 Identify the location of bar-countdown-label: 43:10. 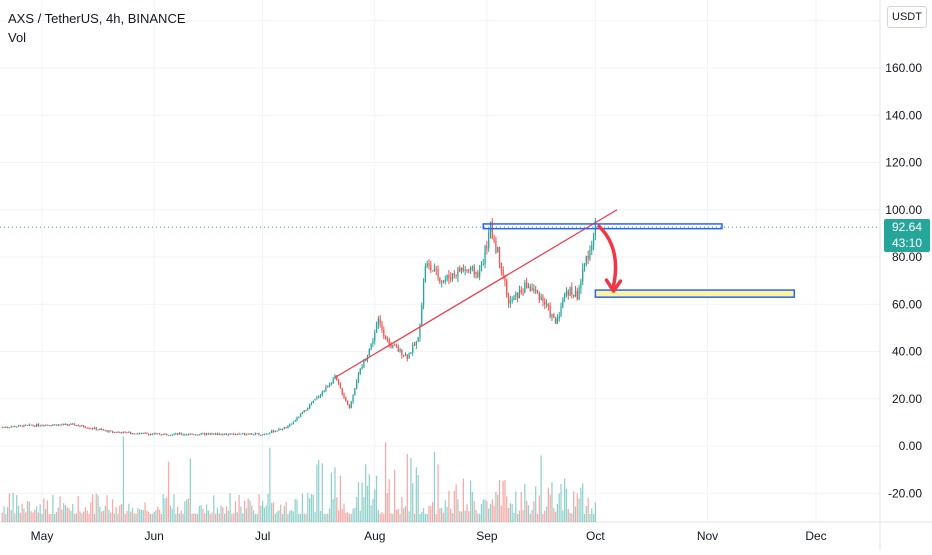
(907, 243).